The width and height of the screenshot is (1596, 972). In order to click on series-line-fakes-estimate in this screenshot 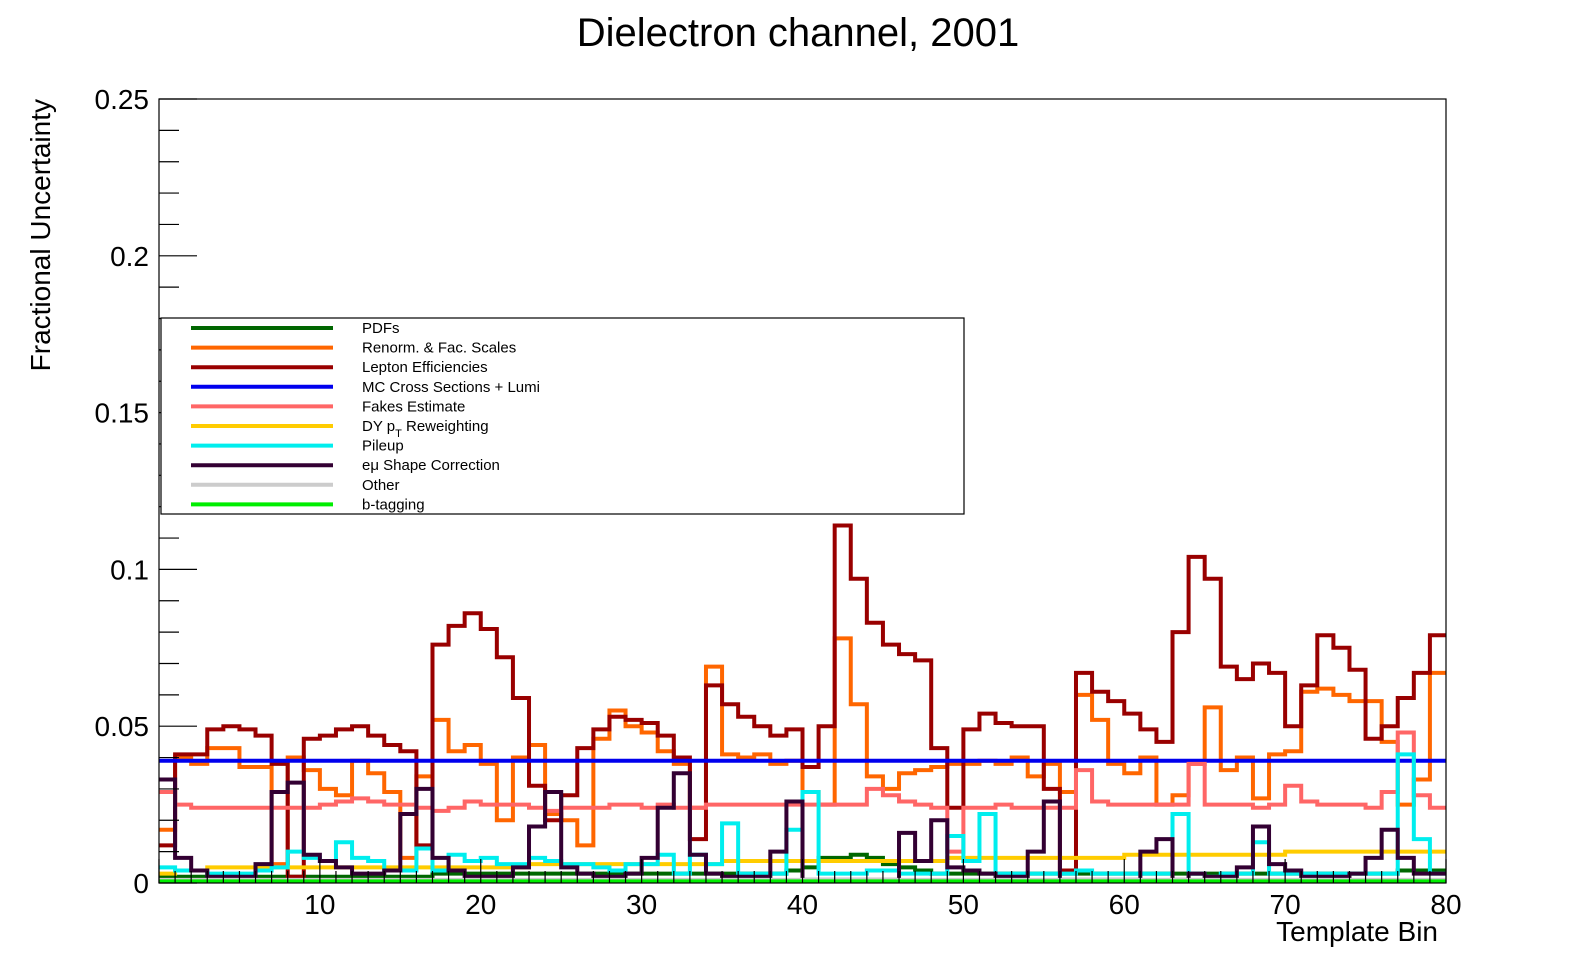, I will do `click(802, 792)`.